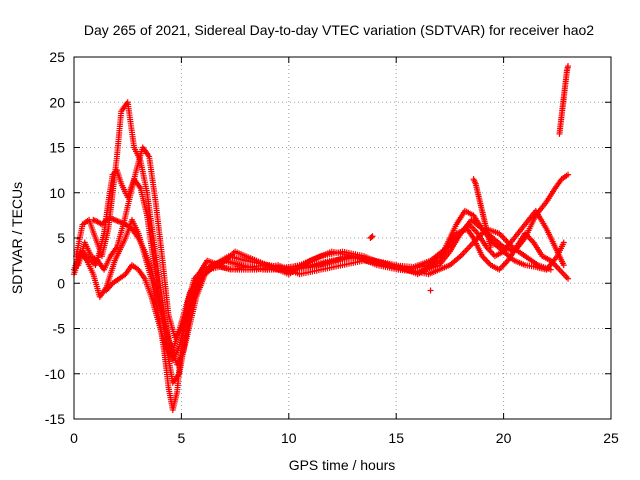  Describe the element at coordinates (611, 438) in the screenshot. I see `x-tick-label: 25` at that location.